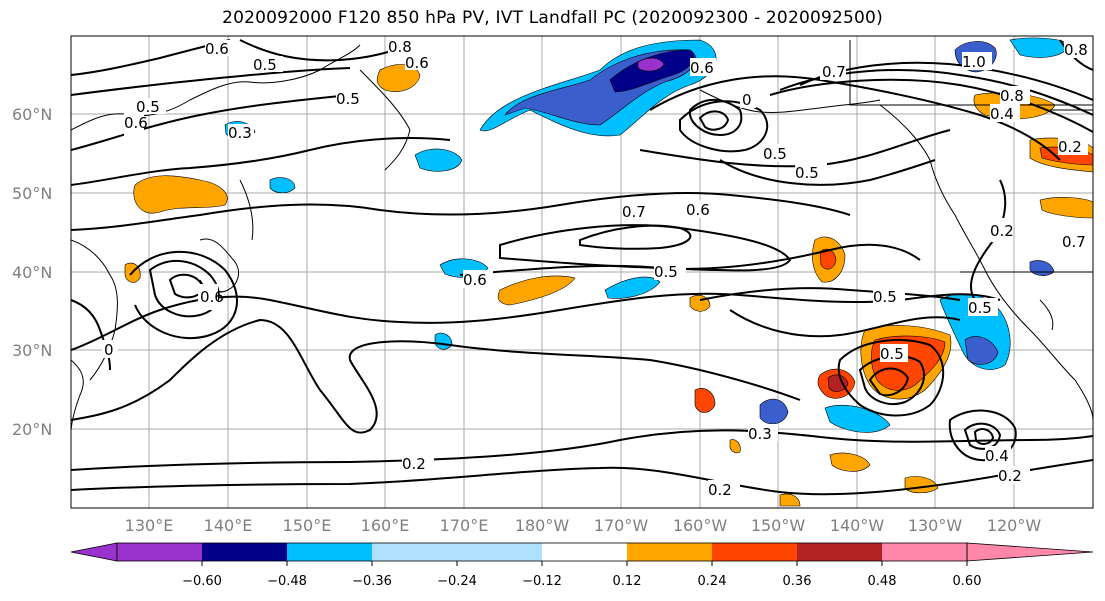 Image resolution: width=1105 pixels, height=601 pixels. I want to click on lat-label: 60°N, so click(32, 114).